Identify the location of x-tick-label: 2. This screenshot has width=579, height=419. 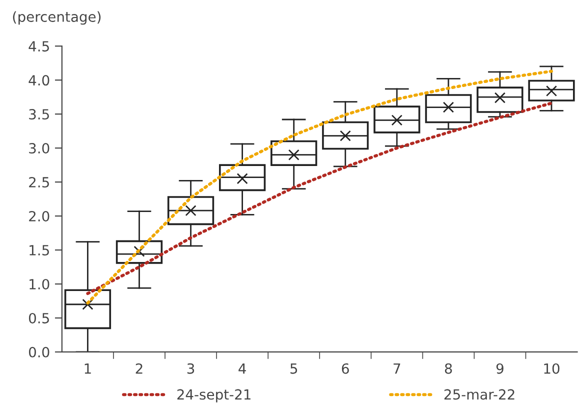
(139, 368).